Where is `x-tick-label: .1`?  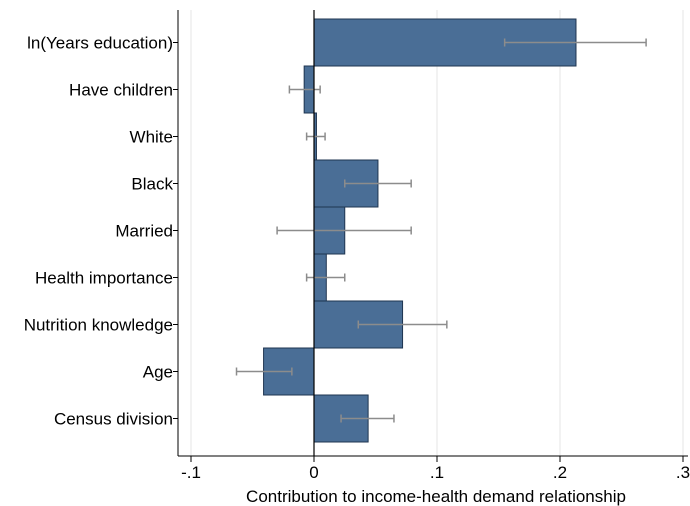
x-tick-label: .1 is located at coordinates (437, 472).